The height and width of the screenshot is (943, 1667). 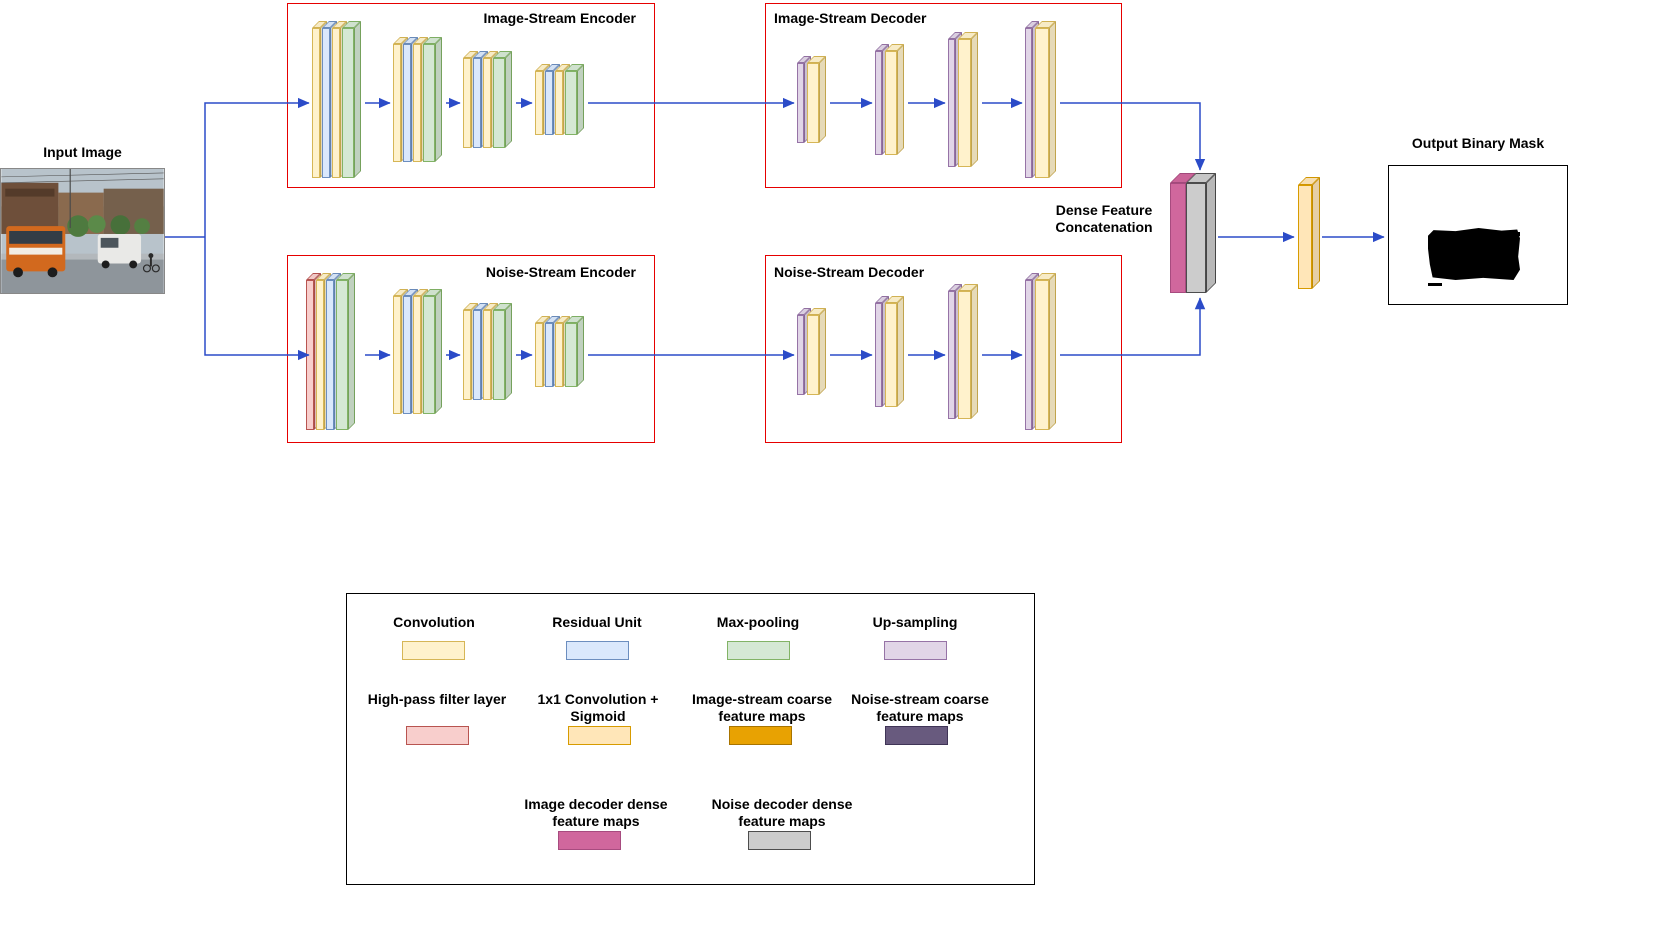 What do you see at coordinates (915, 622) in the screenshot?
I see `legend-label-up-sampling: Up-sampling` at bounding box center [915, 622].